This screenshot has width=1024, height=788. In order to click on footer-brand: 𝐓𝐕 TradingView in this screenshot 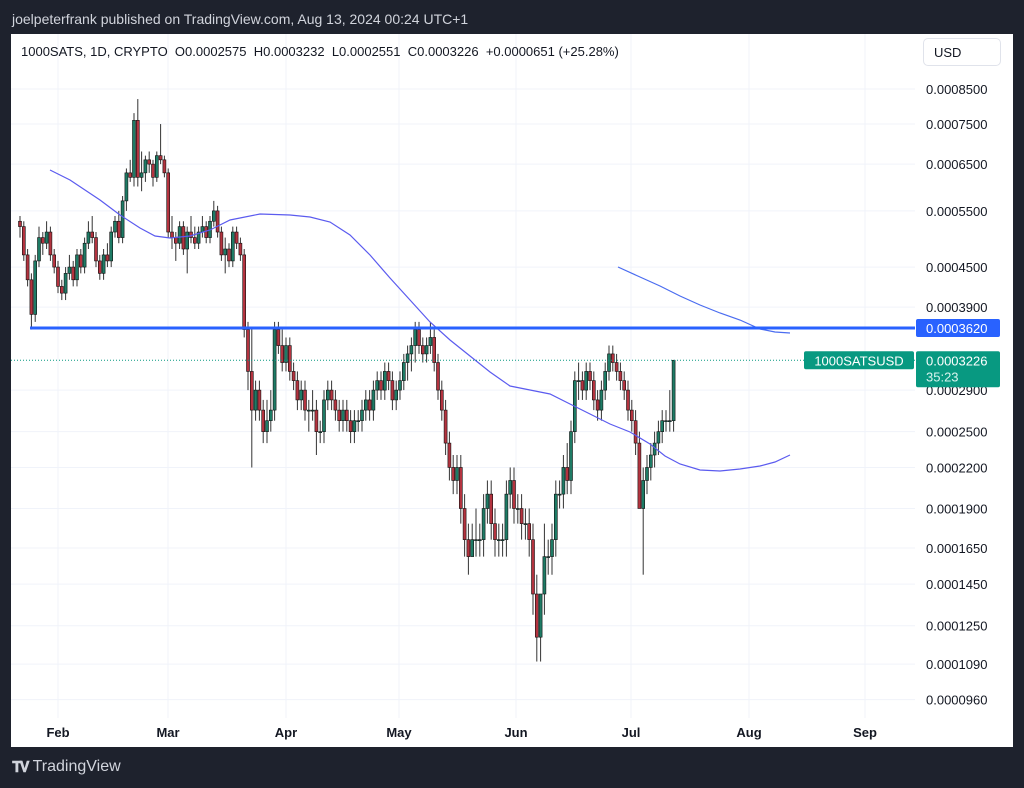, I will do `click(66, 767)`.